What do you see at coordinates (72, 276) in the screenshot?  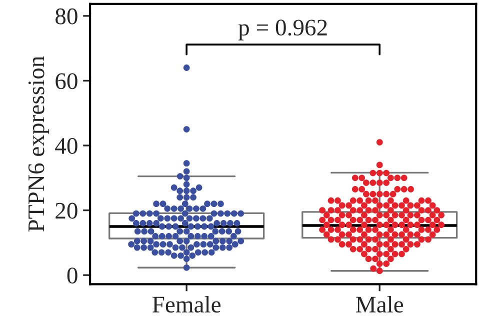 I see `y-tick-label: 0` at bounding box center [72, 276].